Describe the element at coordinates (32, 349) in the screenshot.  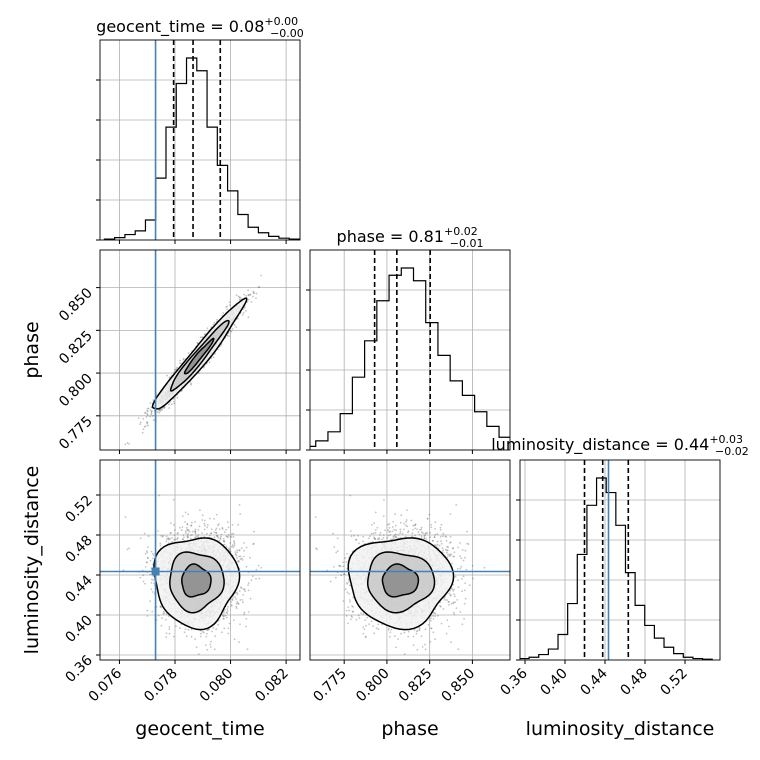
I see `ylabel-phase: phase` at that location.